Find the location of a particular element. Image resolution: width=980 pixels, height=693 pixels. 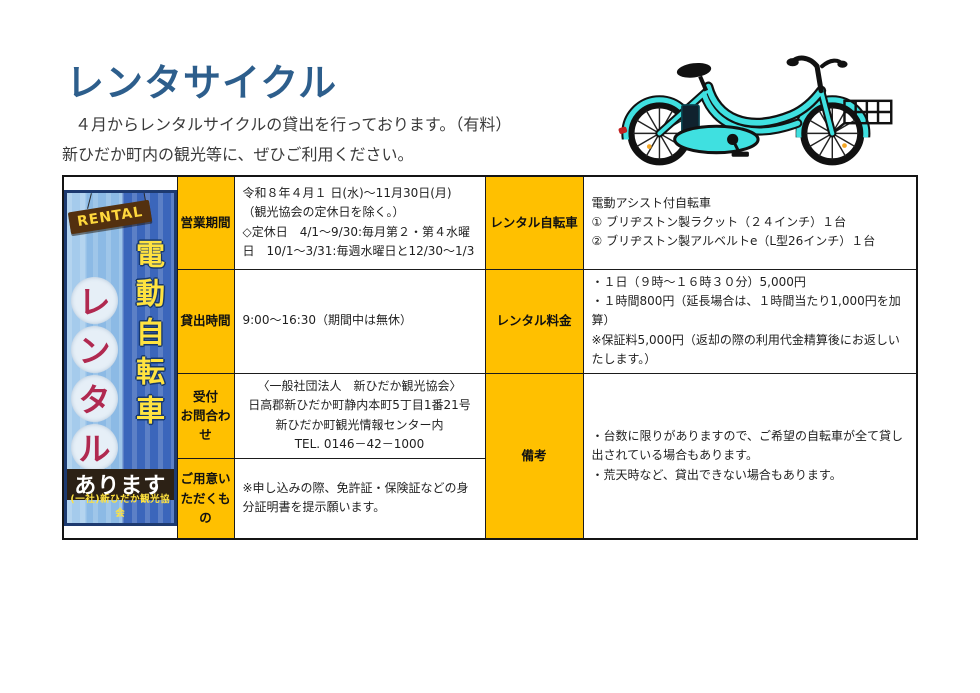

prepare-value: ※申し込みの際、免許証・保険証などの身分証明書を提示願います。 is located at coordinates (359, 498).